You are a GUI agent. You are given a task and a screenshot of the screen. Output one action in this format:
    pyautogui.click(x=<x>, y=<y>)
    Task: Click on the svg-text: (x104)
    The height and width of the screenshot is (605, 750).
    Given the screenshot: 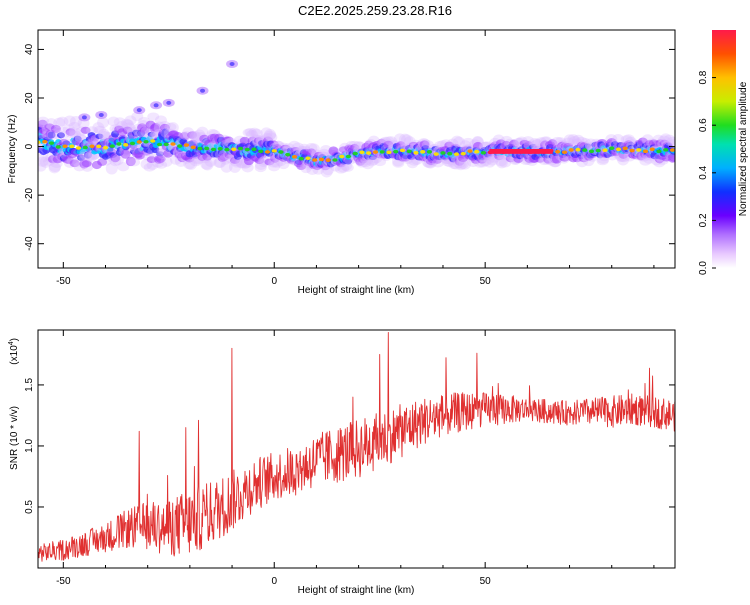 What is the action you would take?
    pyautogui.click(x=14, y=351)
    